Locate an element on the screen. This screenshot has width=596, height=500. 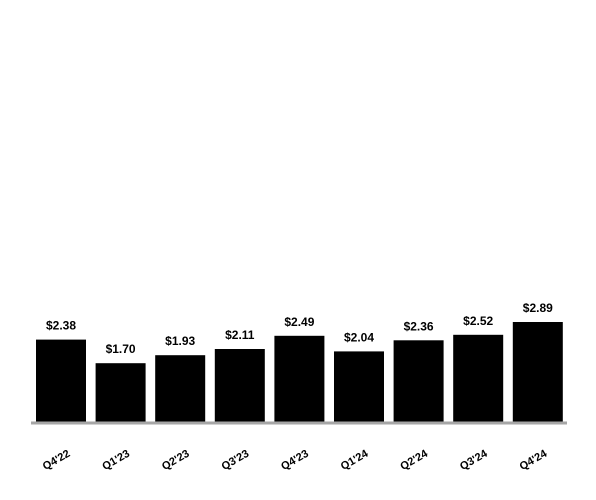
data-label-4: $2.49 is located at coordinates (299, 322).